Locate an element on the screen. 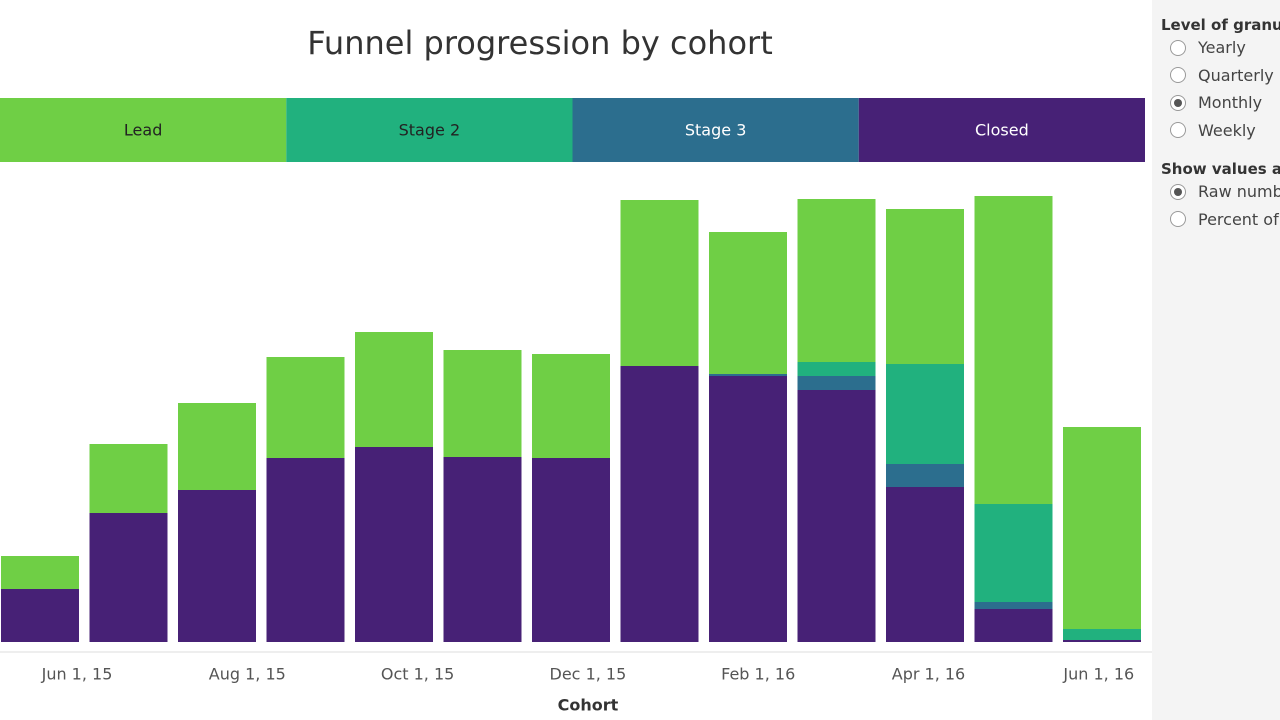 This screenshot has width=1280, height=720. option-label: Percent of is located at coordinates (1238, 219).